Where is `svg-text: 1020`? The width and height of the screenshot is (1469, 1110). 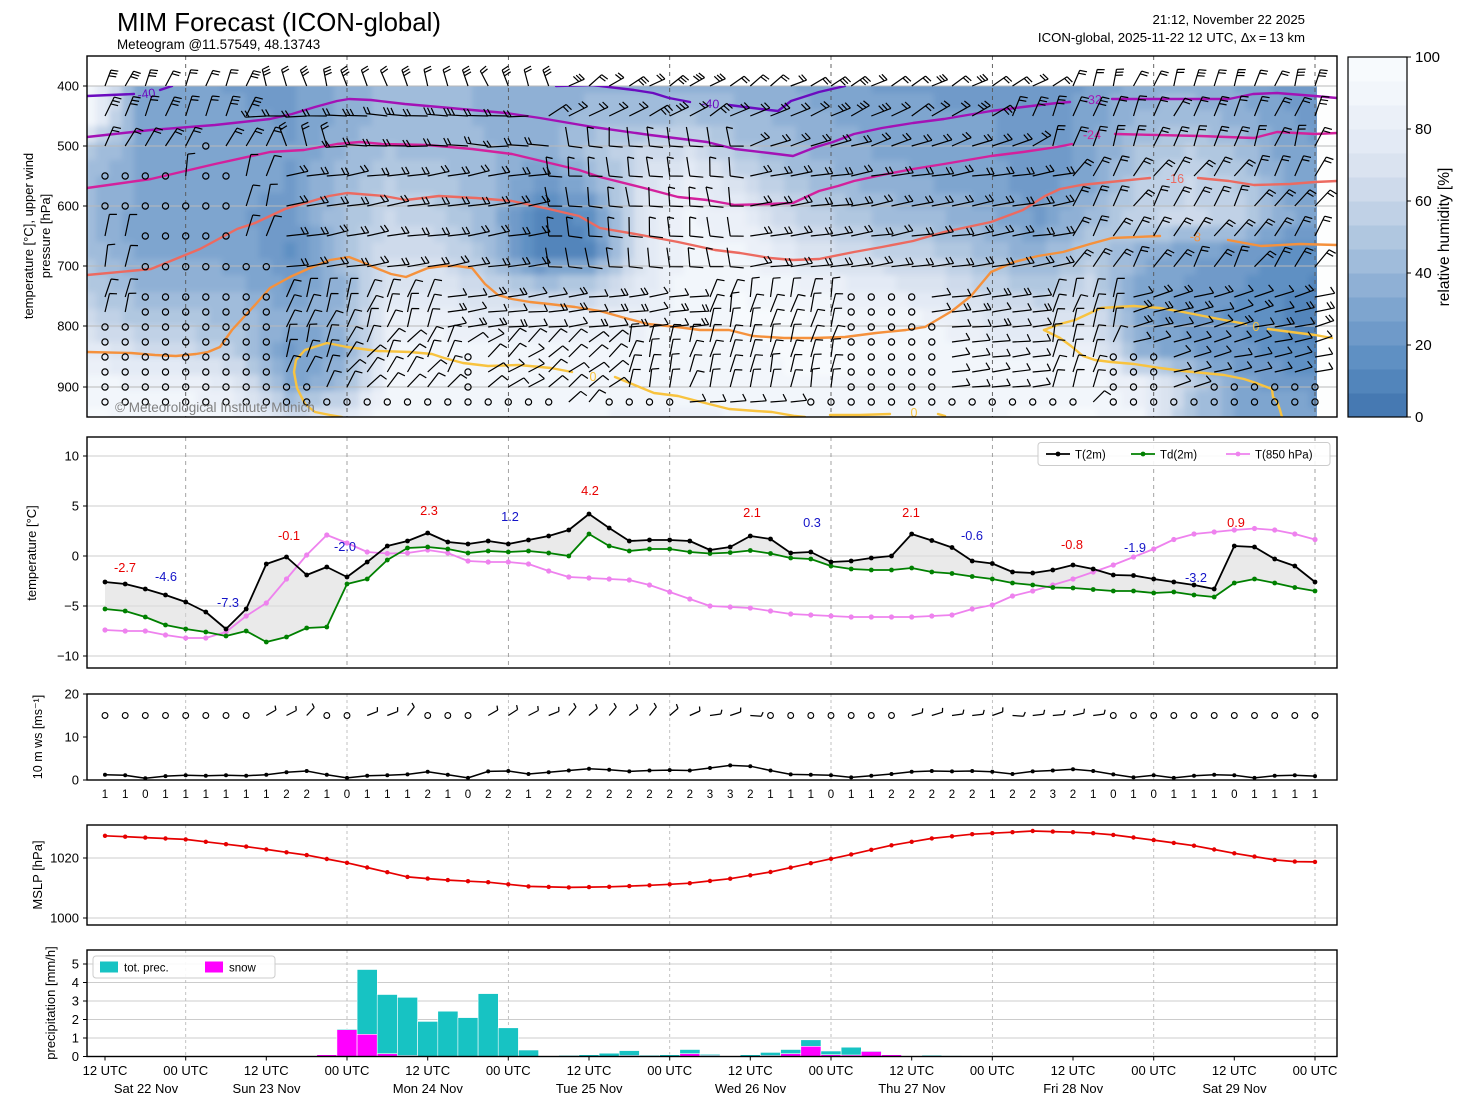 svg-text: 1020 is located at coordinates (64, 858).